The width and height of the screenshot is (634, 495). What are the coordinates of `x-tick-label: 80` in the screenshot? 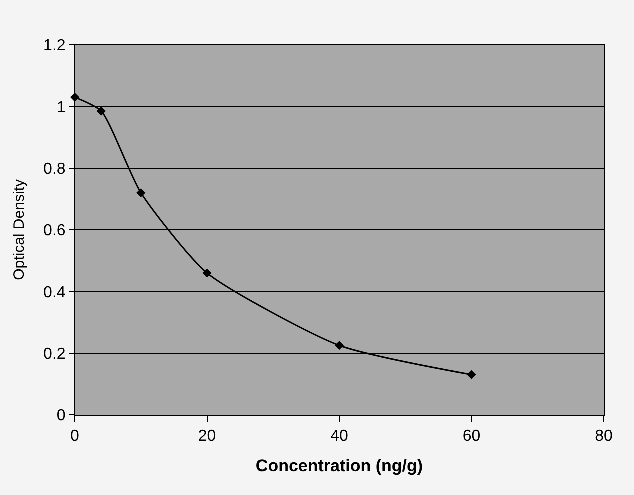 It's located at (604, 437).